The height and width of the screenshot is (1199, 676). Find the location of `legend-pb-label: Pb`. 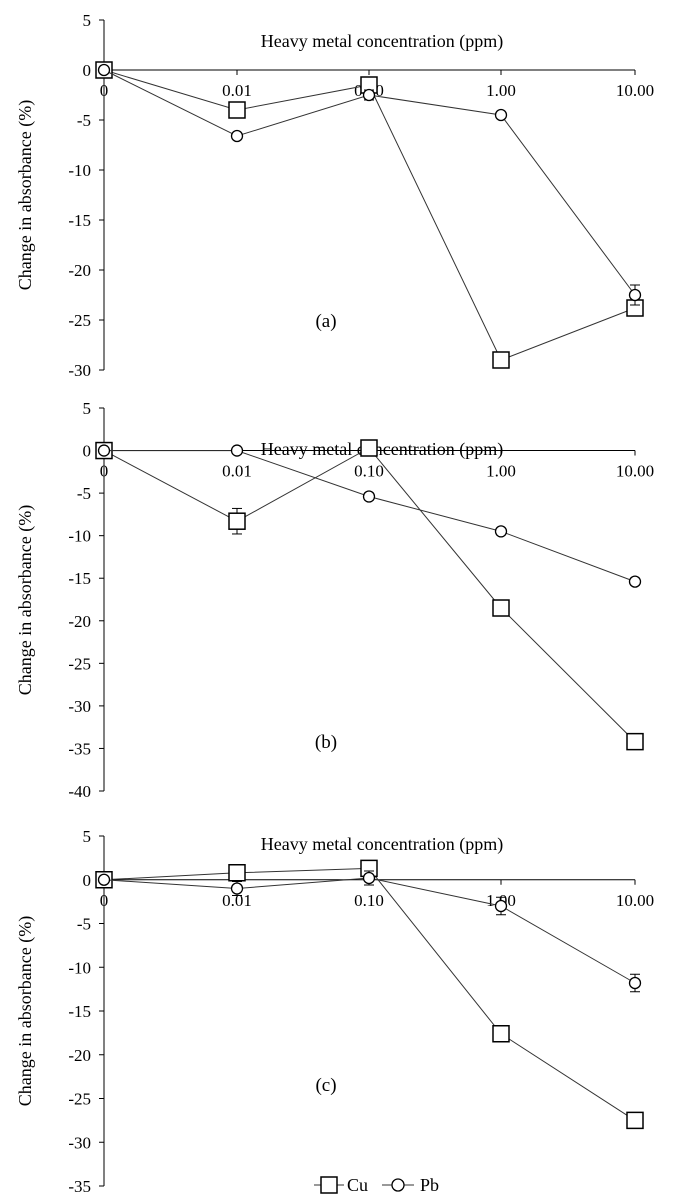

legend-pb-label: Pb is located at coordinates (429, 1185).